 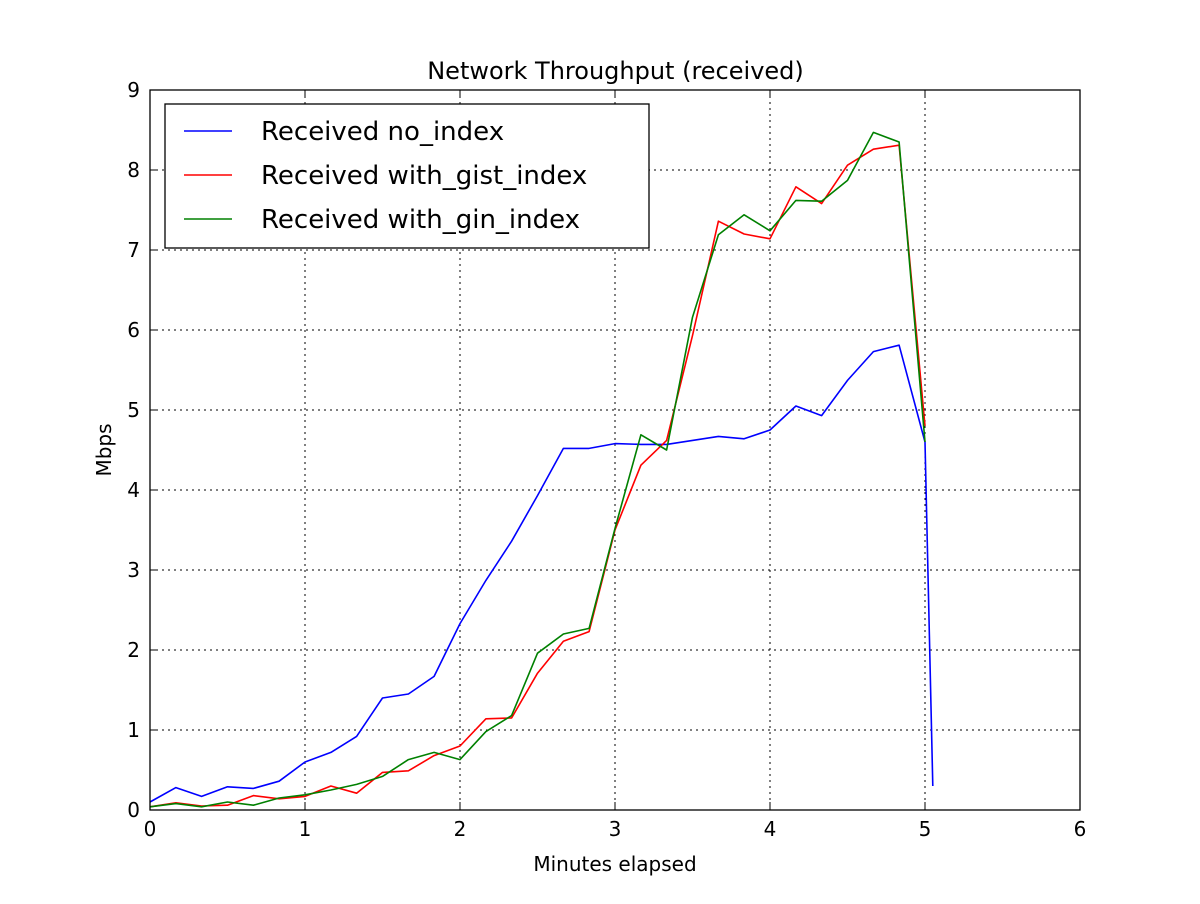 I want to click on x-tick-label: 3, so click(x=615, y=829).